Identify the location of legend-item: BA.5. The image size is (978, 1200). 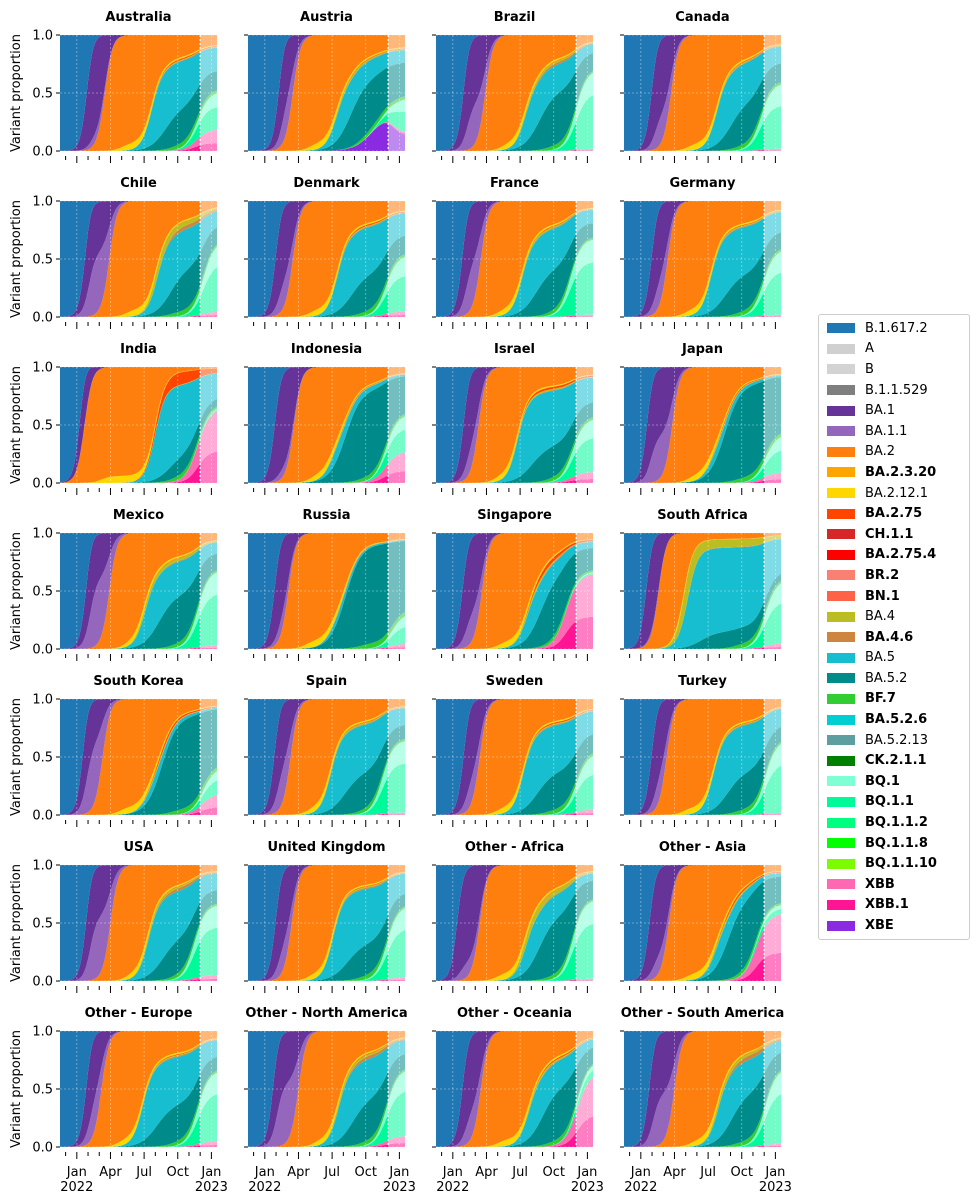
(894, 658).